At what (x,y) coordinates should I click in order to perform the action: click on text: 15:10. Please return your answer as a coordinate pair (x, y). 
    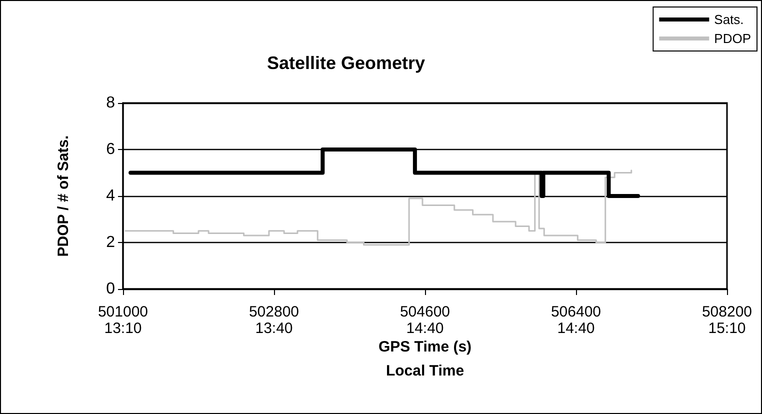
    Looking at the image, I should click on (727, 328).